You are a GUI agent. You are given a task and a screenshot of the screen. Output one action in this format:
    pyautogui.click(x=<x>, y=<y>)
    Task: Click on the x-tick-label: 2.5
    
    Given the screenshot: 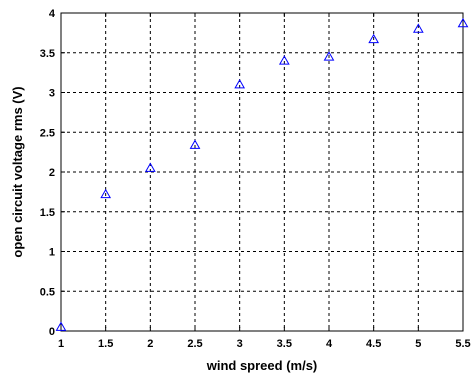 What is the action you would take?
    pyautogui.click(x=194, y=344)
    